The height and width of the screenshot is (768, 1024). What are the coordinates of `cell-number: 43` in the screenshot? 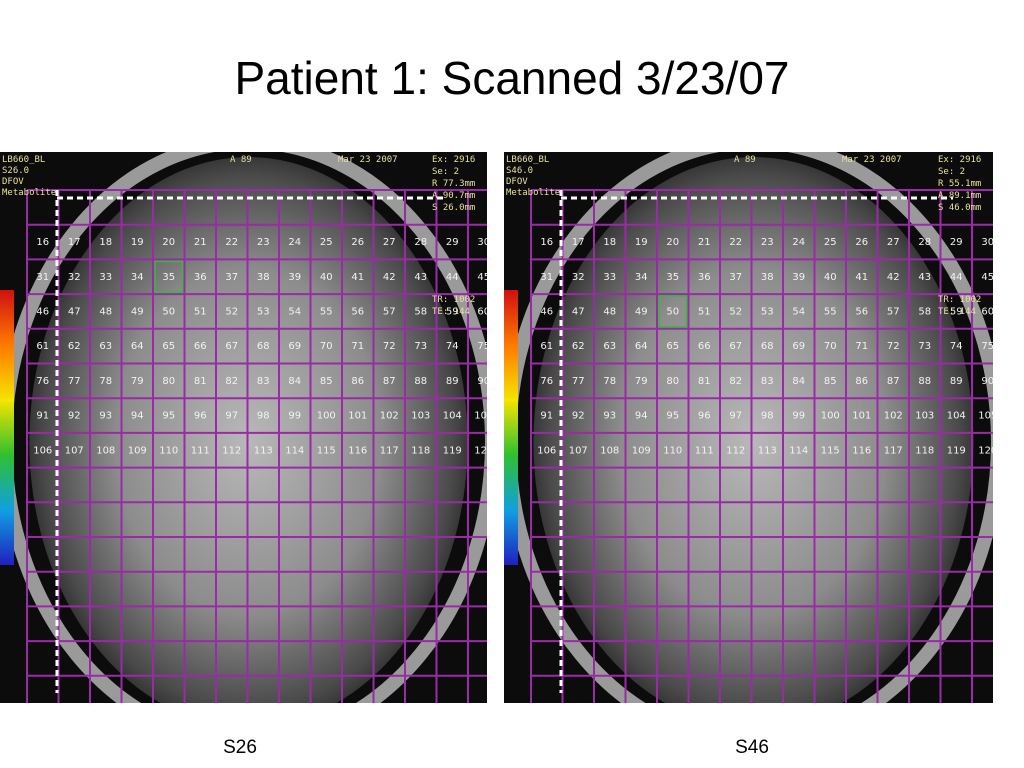 It's located at (924, 277).